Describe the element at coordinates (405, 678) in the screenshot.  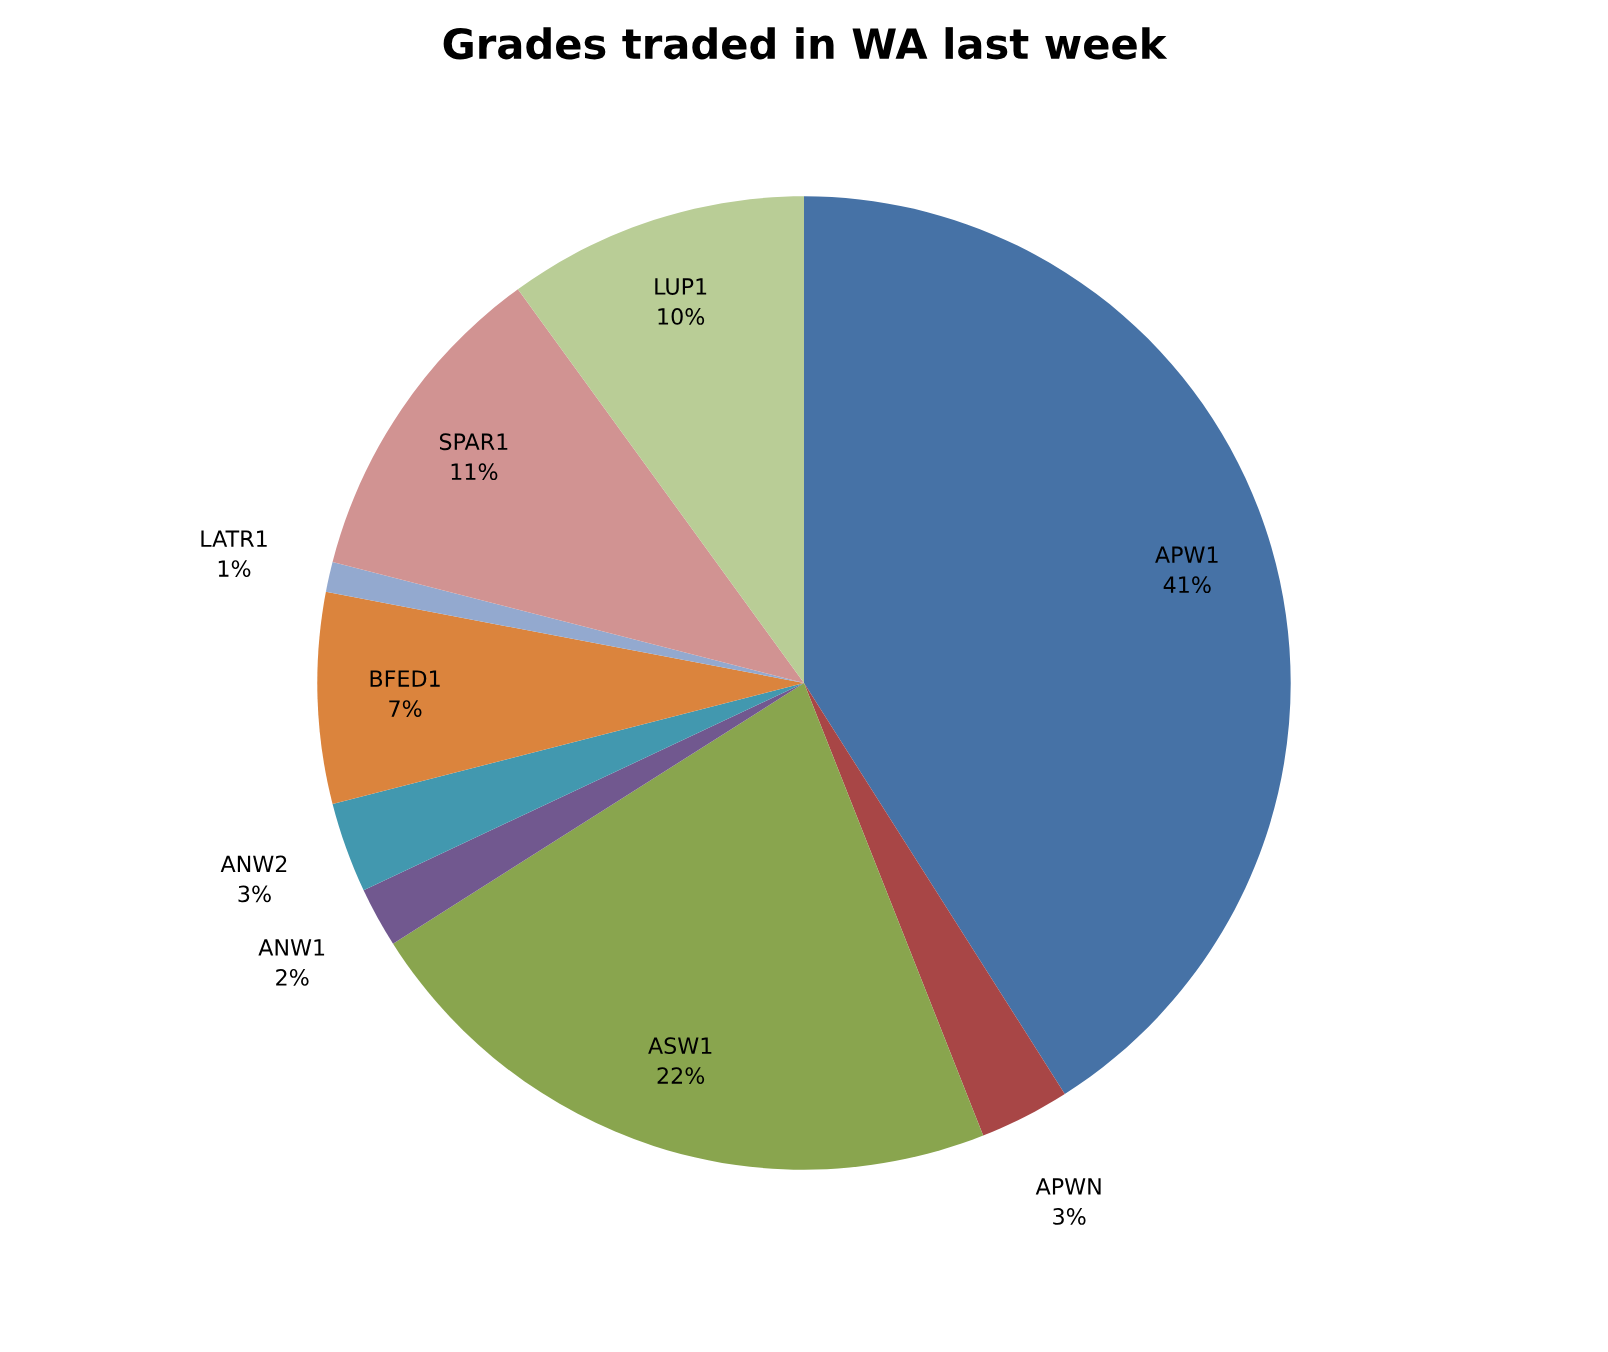
I see `slice-label: BFED1` at that location.